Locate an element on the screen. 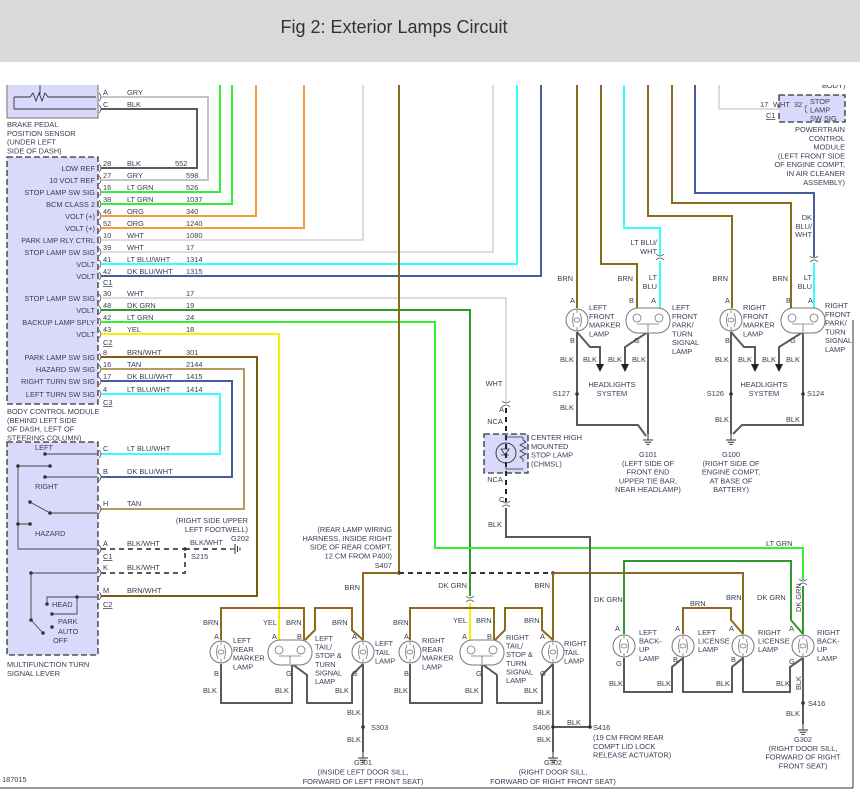  label-chmsl-wire_in: WHT is located at coordinates (494, 383).